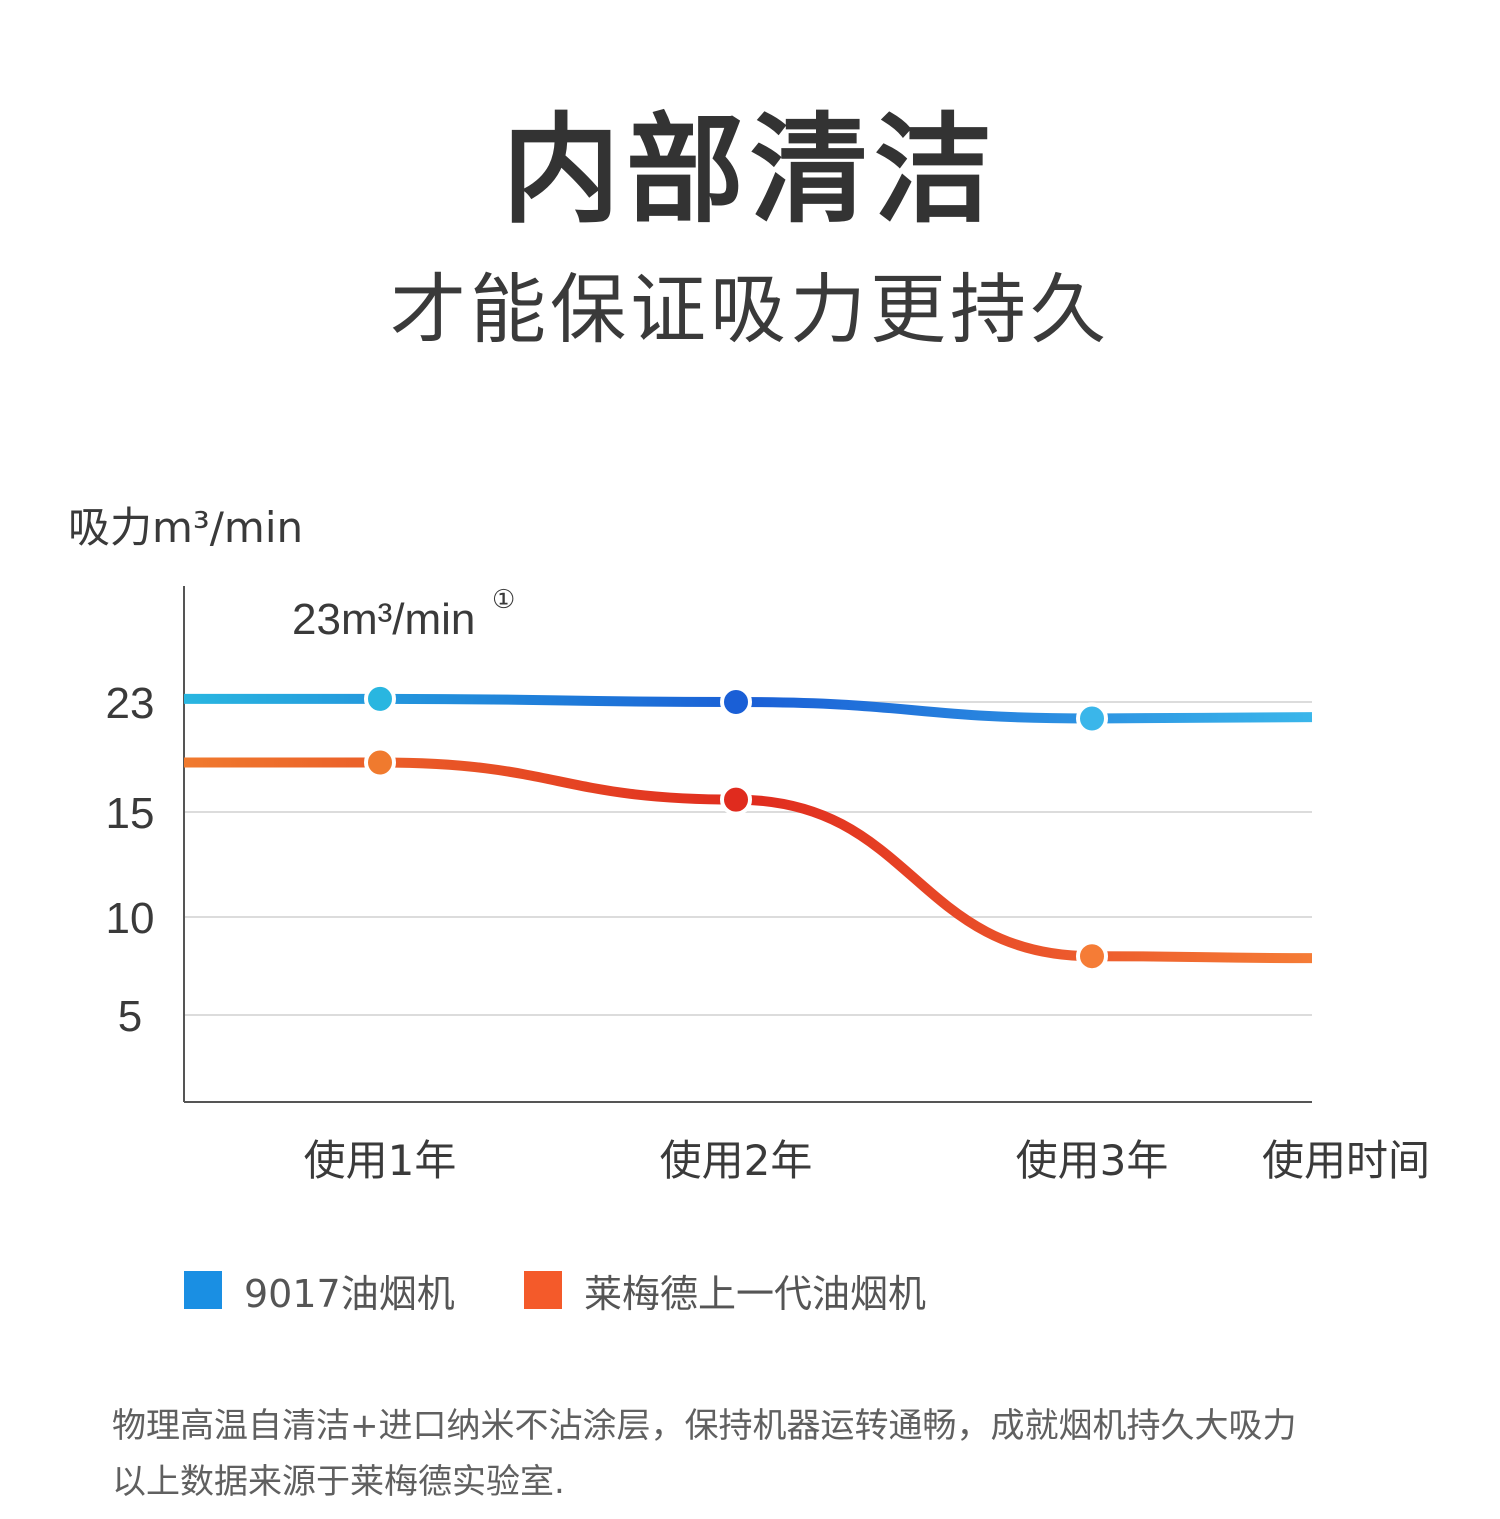 This screenshot has width=1500, height=1519. Describe the element at coordinates (349, 1293) in the screenshot. I see `legend-label-9017: 9017油烟机` at that location.